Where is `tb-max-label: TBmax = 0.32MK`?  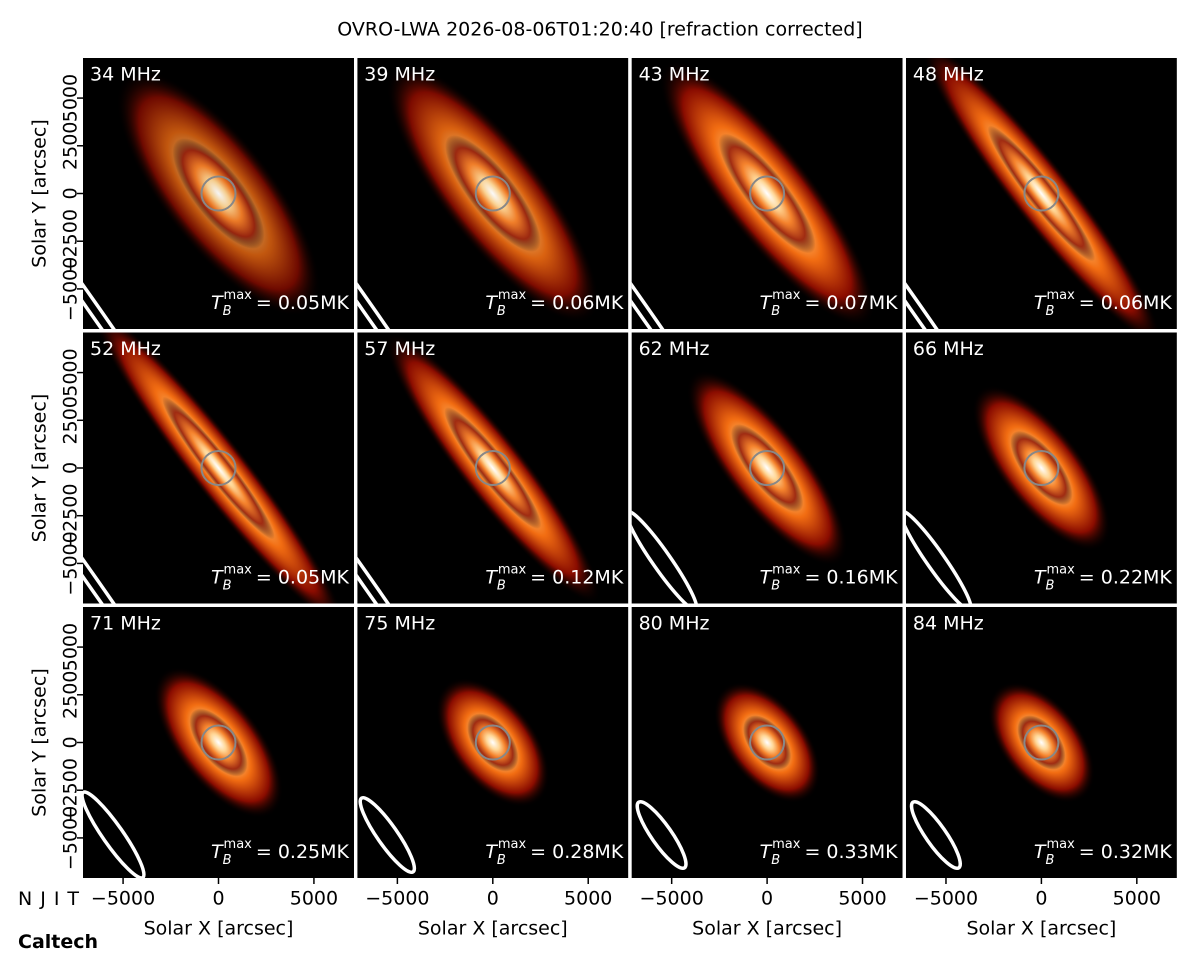
tb-max-label: TBmax = 0.32MK is located at coordinates (1103, 852).